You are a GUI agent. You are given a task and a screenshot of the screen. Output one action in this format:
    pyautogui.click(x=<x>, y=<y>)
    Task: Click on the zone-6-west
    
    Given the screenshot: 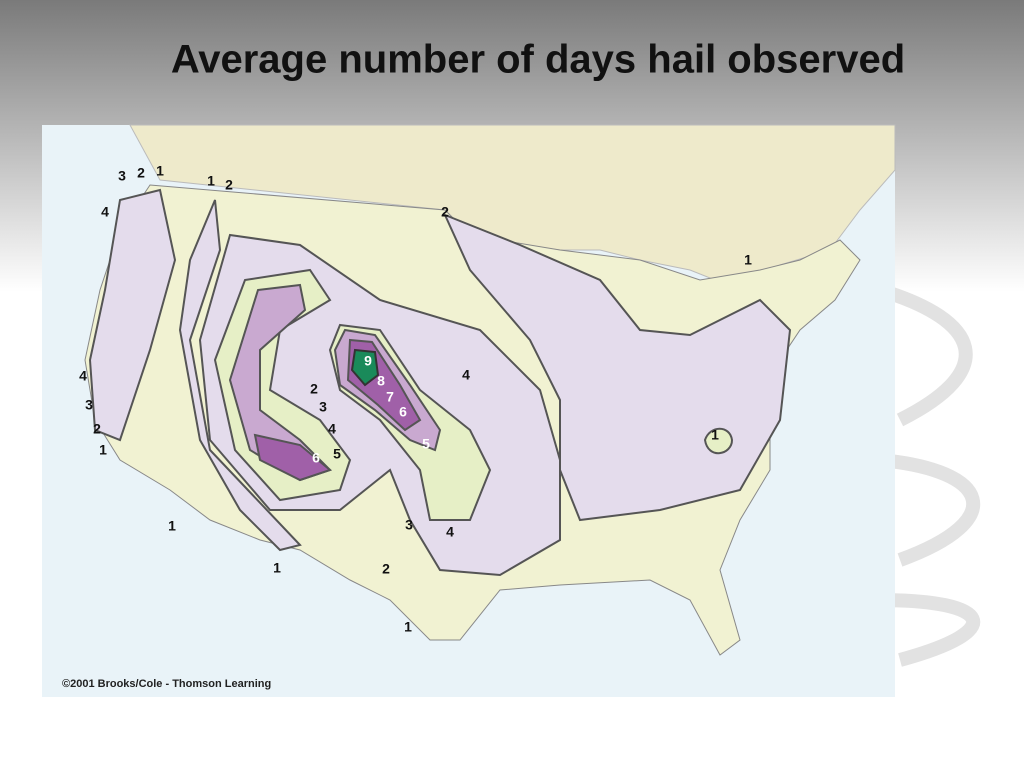 What is the action you would take?
    pyautogui.click(x=293, y=457)
    